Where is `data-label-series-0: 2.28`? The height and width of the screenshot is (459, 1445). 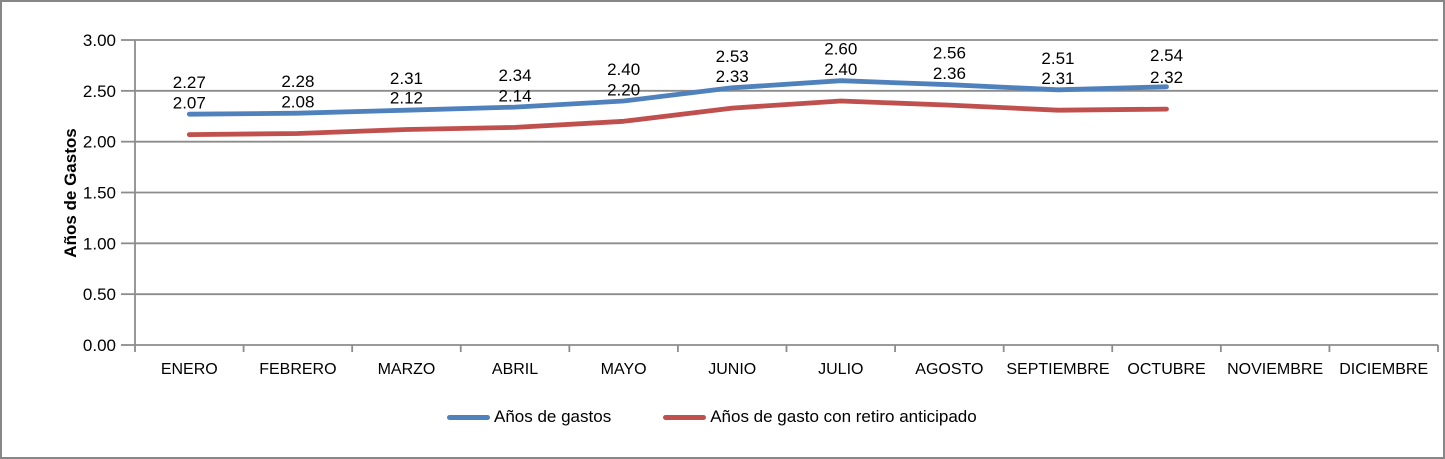 data-label-series-0: 2.28 is located at coordinates (297, 81).